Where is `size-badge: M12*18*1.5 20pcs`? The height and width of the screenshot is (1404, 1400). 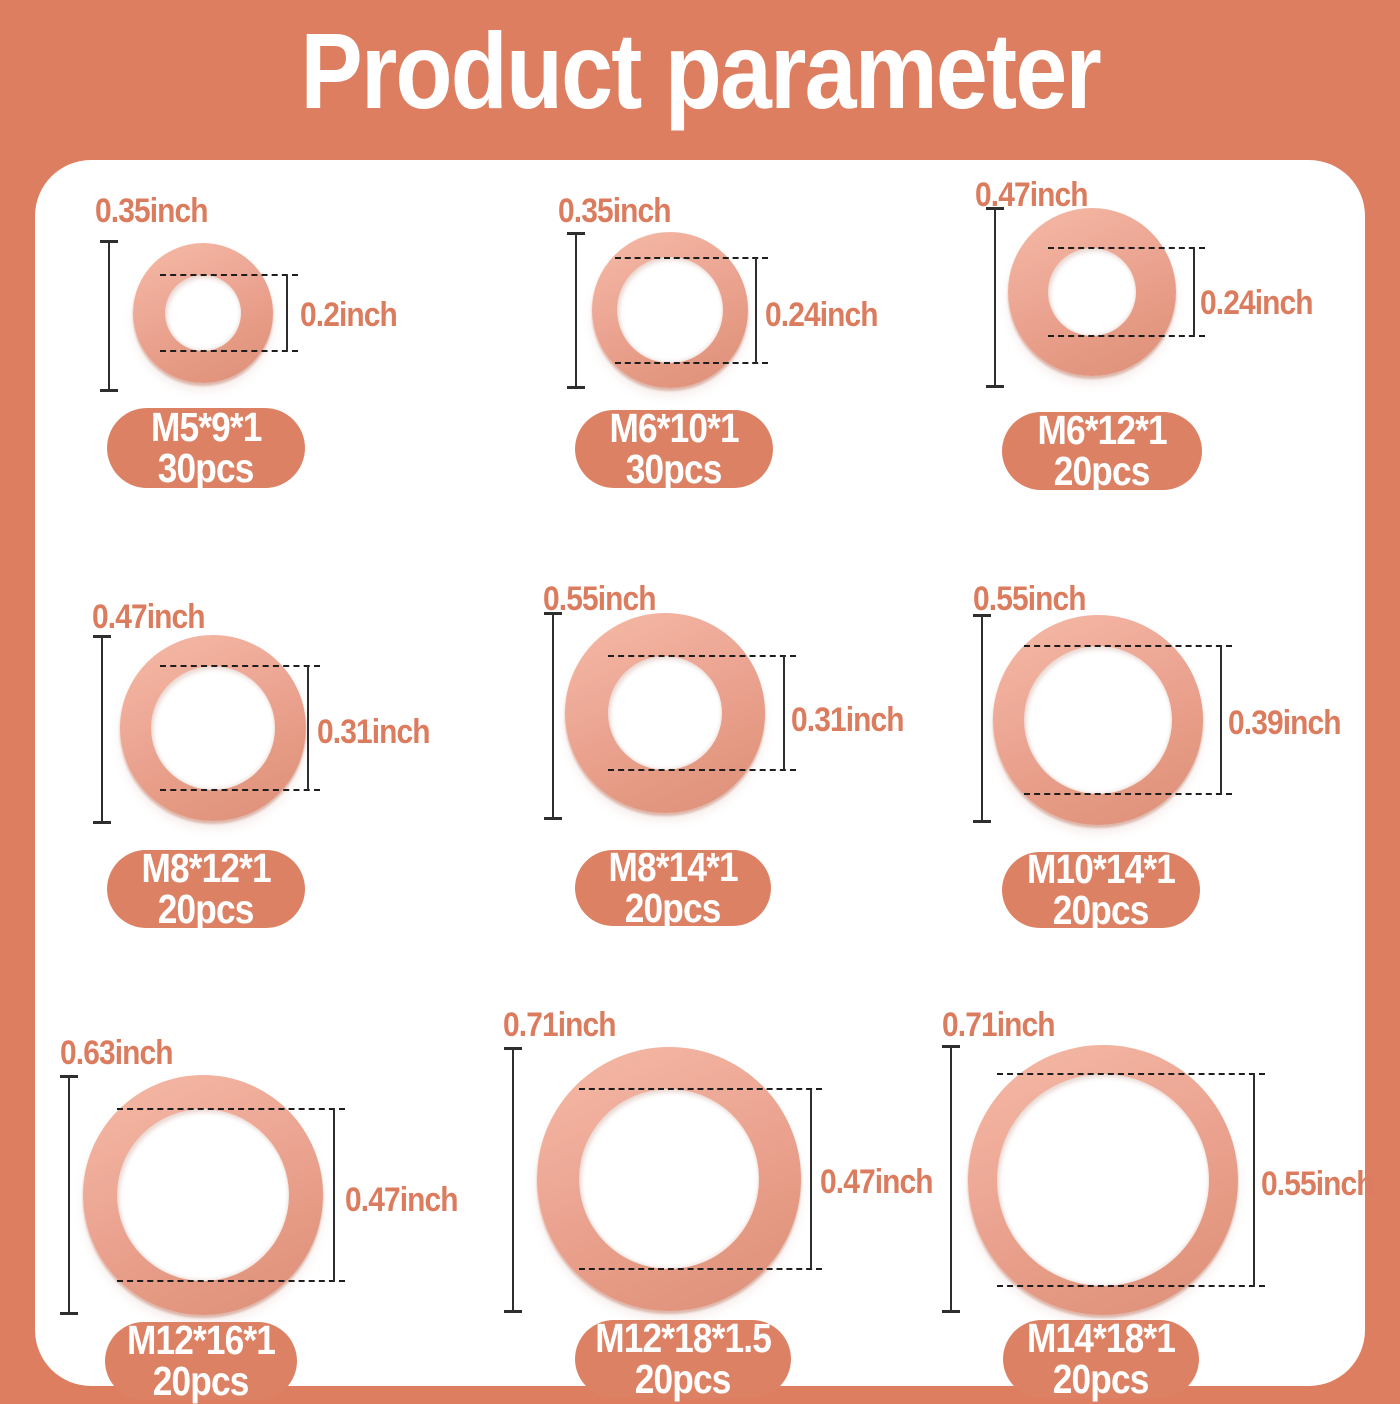
size-badge: M12*18*1.5 20pcs is located at coordinates (683, 1358).